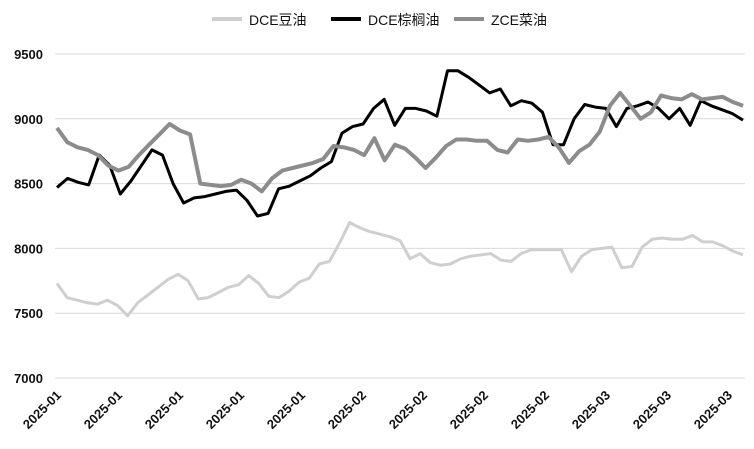 The width and height of the screenshot is (754, 449). What do you see at coordinates (28, 54) in the screenshot?
I see `y-tick-label: 9500` at bounding box center [28, 54].